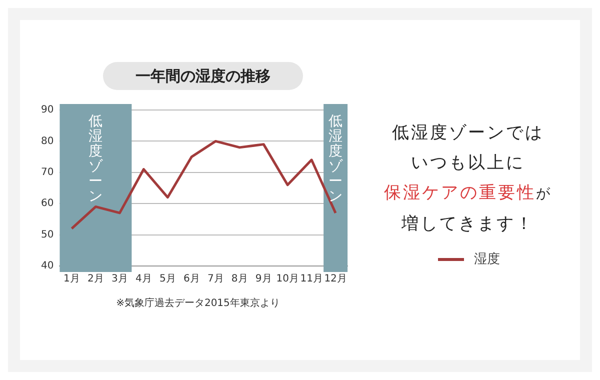 This screenshot has height=380, width=600. Describe the element at coordinates (311, 279) in the screenshot. I see `x-tick-label: 11月` at that location.